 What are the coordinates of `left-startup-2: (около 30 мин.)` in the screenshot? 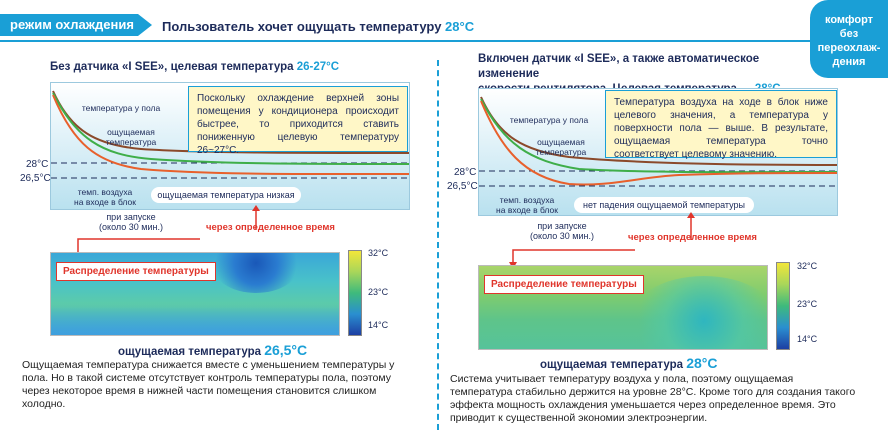 It's located at (131, 227).